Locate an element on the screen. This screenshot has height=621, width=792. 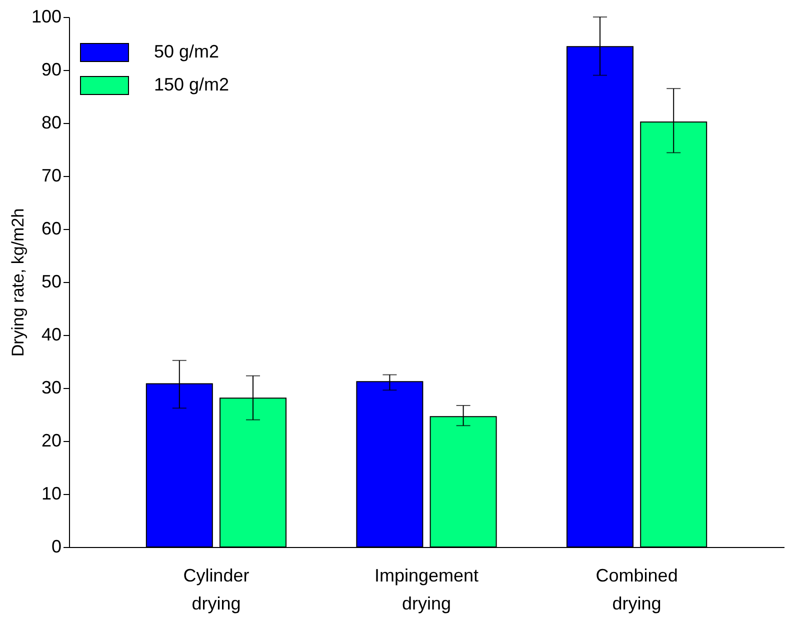
legend-label: 150 g/m2 is located at coordinates (192, 84).